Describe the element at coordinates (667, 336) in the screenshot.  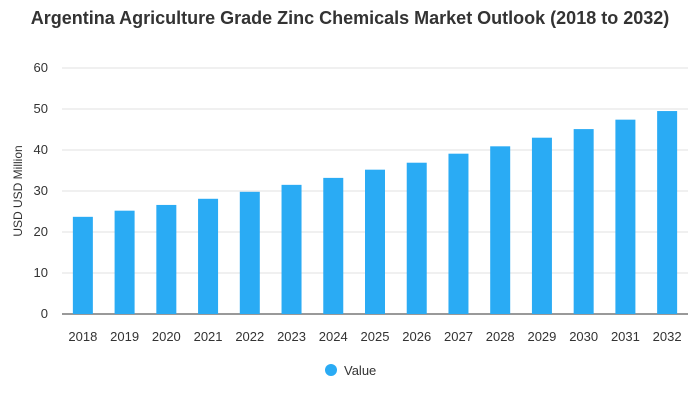
I see `x-tick-label: 2032` at that location.